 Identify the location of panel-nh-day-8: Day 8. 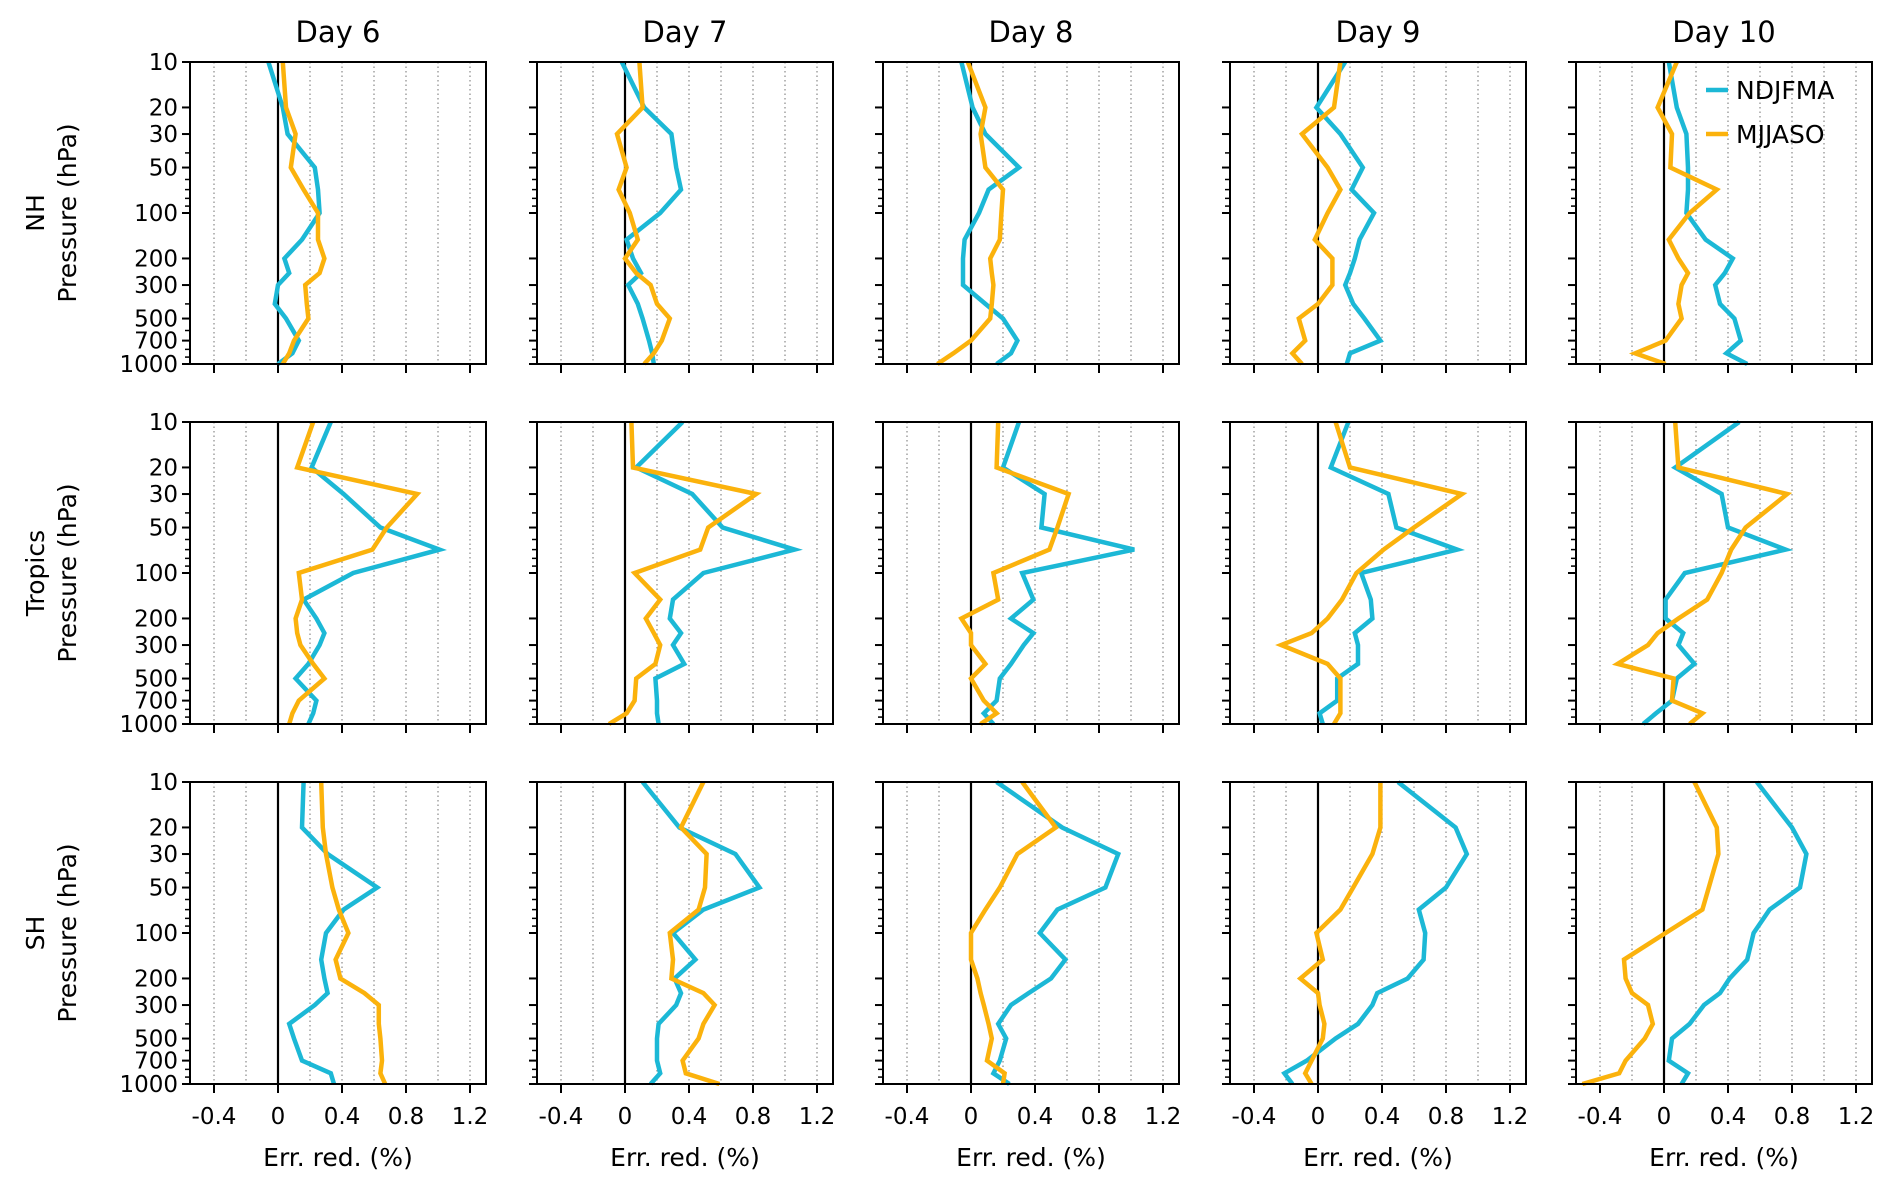
(1027, 194).